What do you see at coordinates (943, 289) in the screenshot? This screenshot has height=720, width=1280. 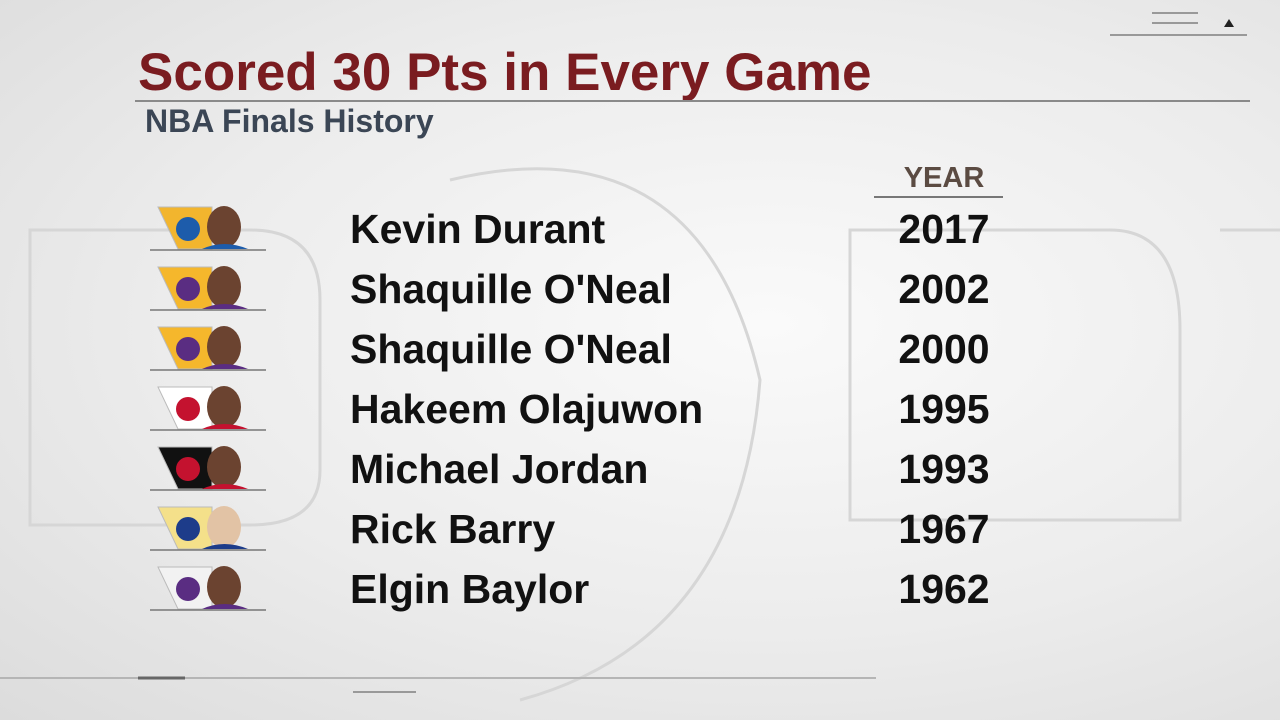 I see `year: 2002` at bounding box center [943, 289].